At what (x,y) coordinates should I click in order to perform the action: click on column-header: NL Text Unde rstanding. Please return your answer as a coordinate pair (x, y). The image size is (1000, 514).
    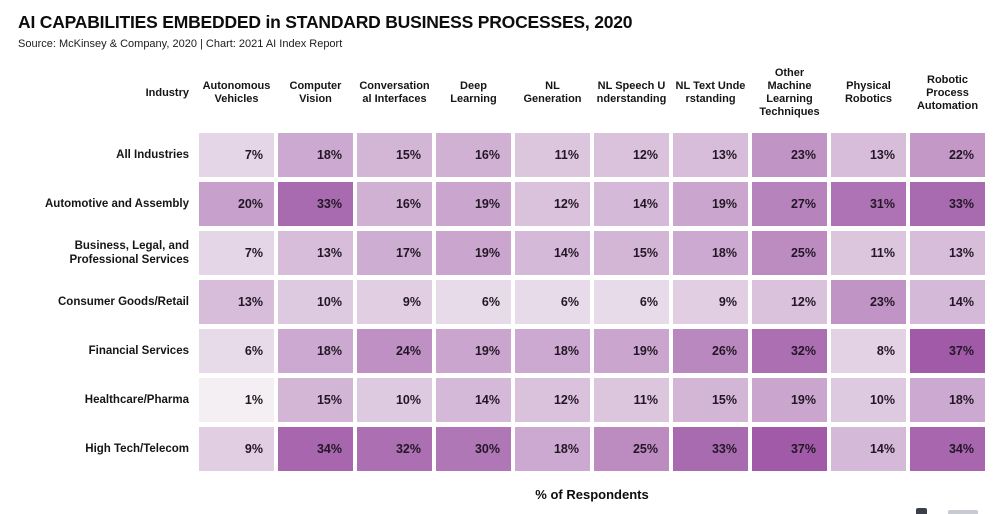
    Looking at the image, I should click on (710, 92).